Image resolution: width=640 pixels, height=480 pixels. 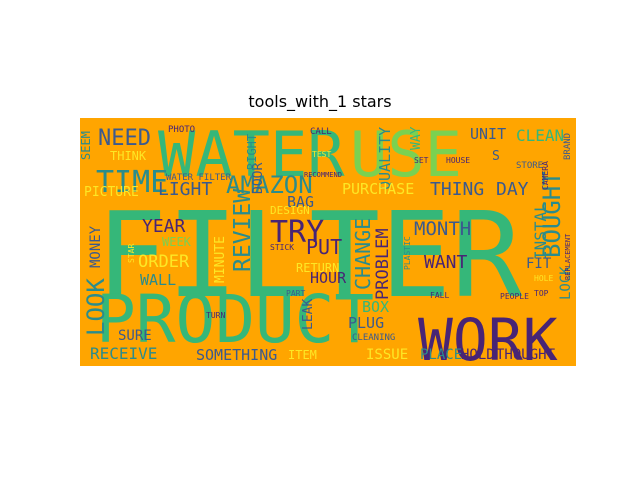 What do you see at coordinates (363, 254) in the screenshot?
I see `word-change: CHANGE` at bounding box center [363, 254].